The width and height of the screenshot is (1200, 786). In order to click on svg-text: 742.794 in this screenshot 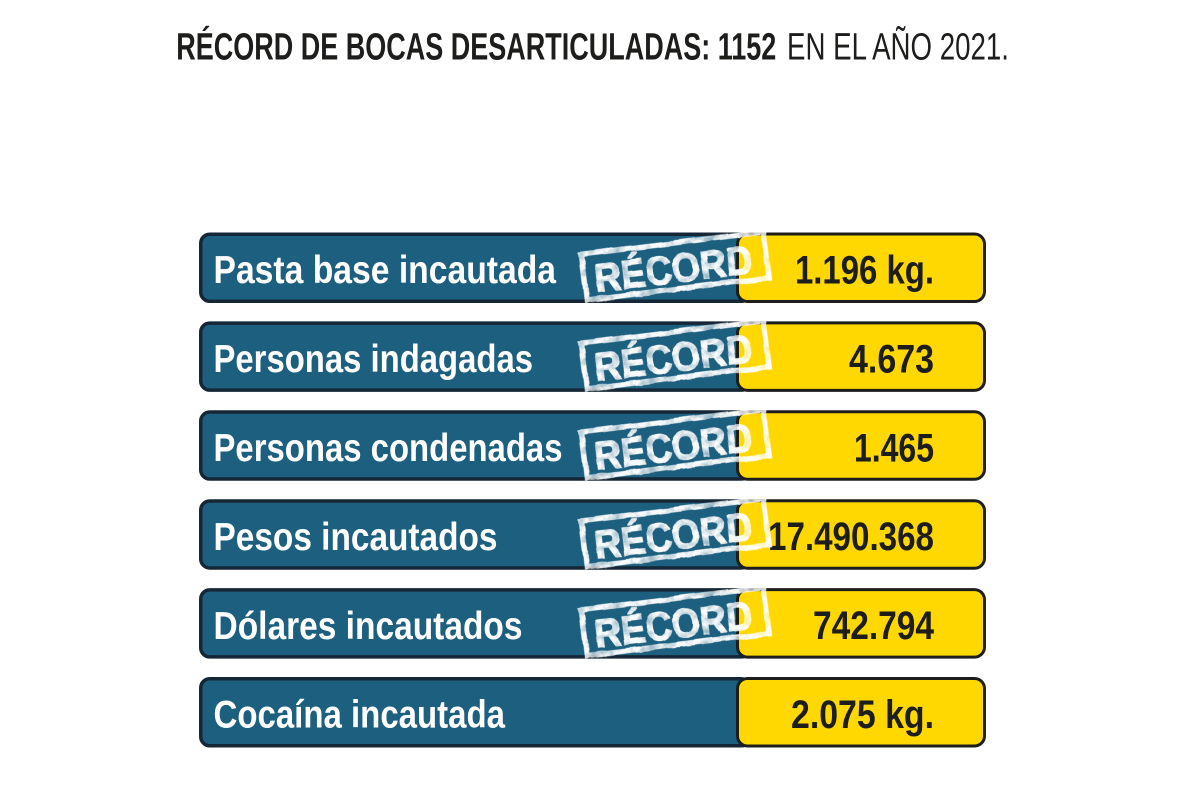, I will do `click(874, 626)`.